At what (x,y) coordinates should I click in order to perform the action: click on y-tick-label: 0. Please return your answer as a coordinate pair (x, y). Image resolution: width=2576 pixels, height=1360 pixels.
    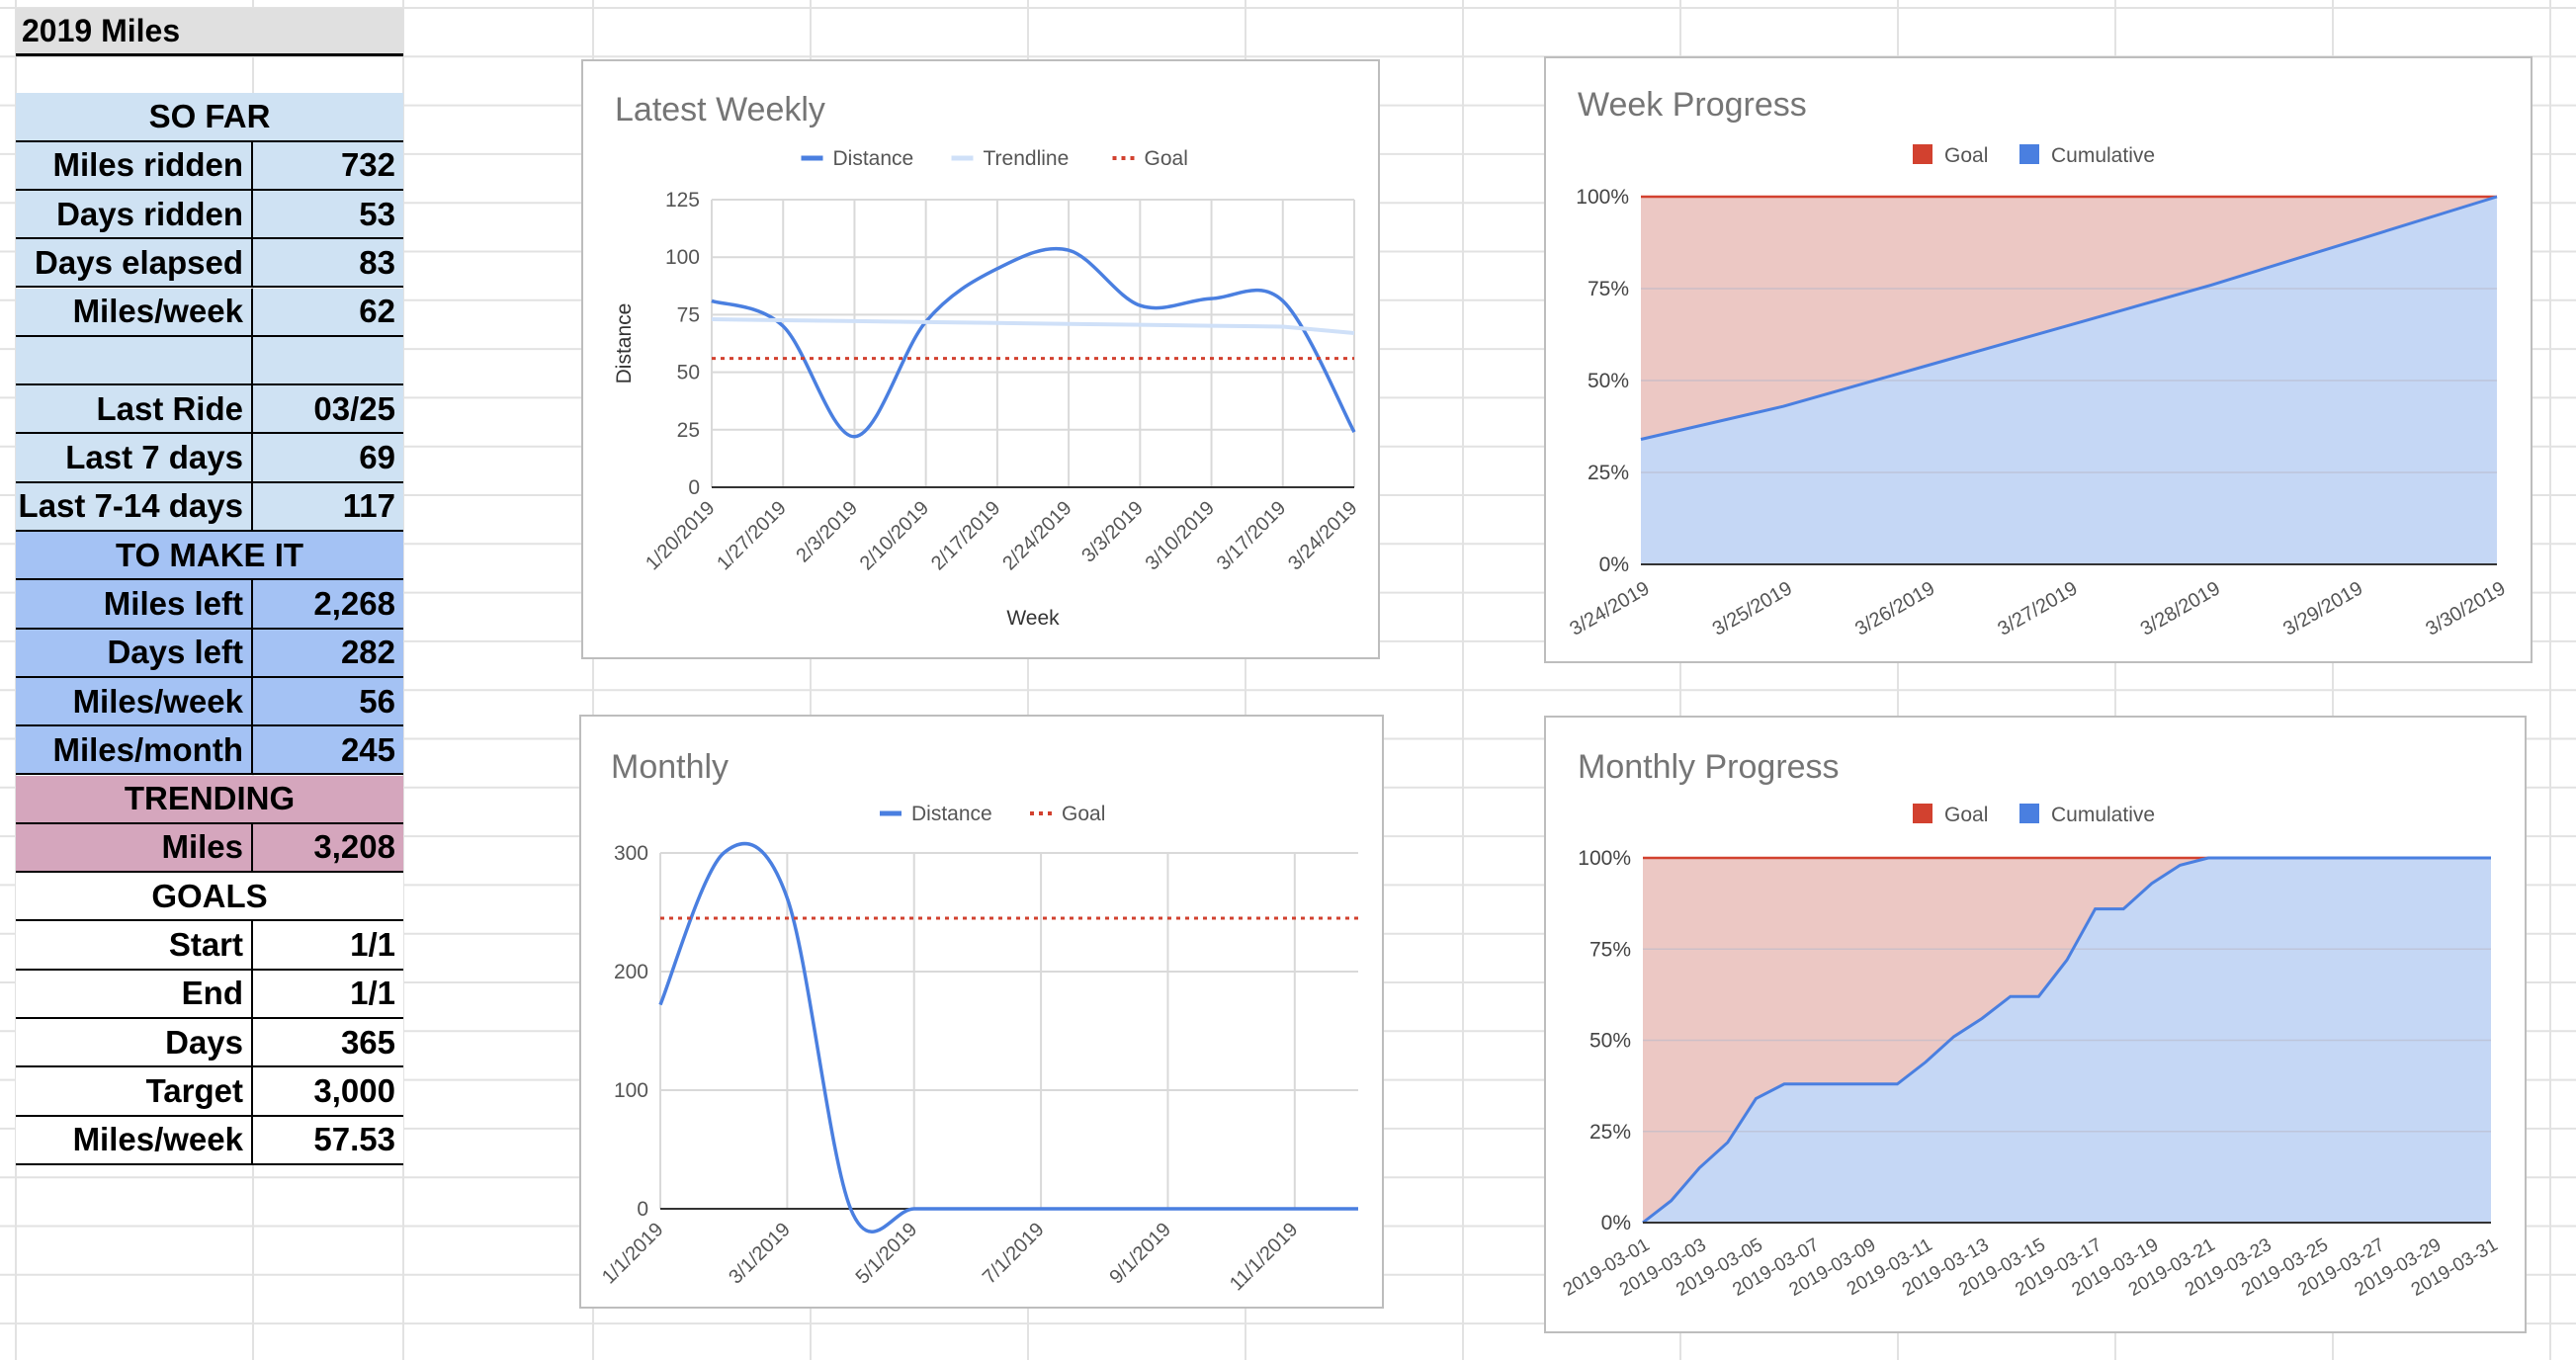
    Looking at the image, I should click on (694, 487).